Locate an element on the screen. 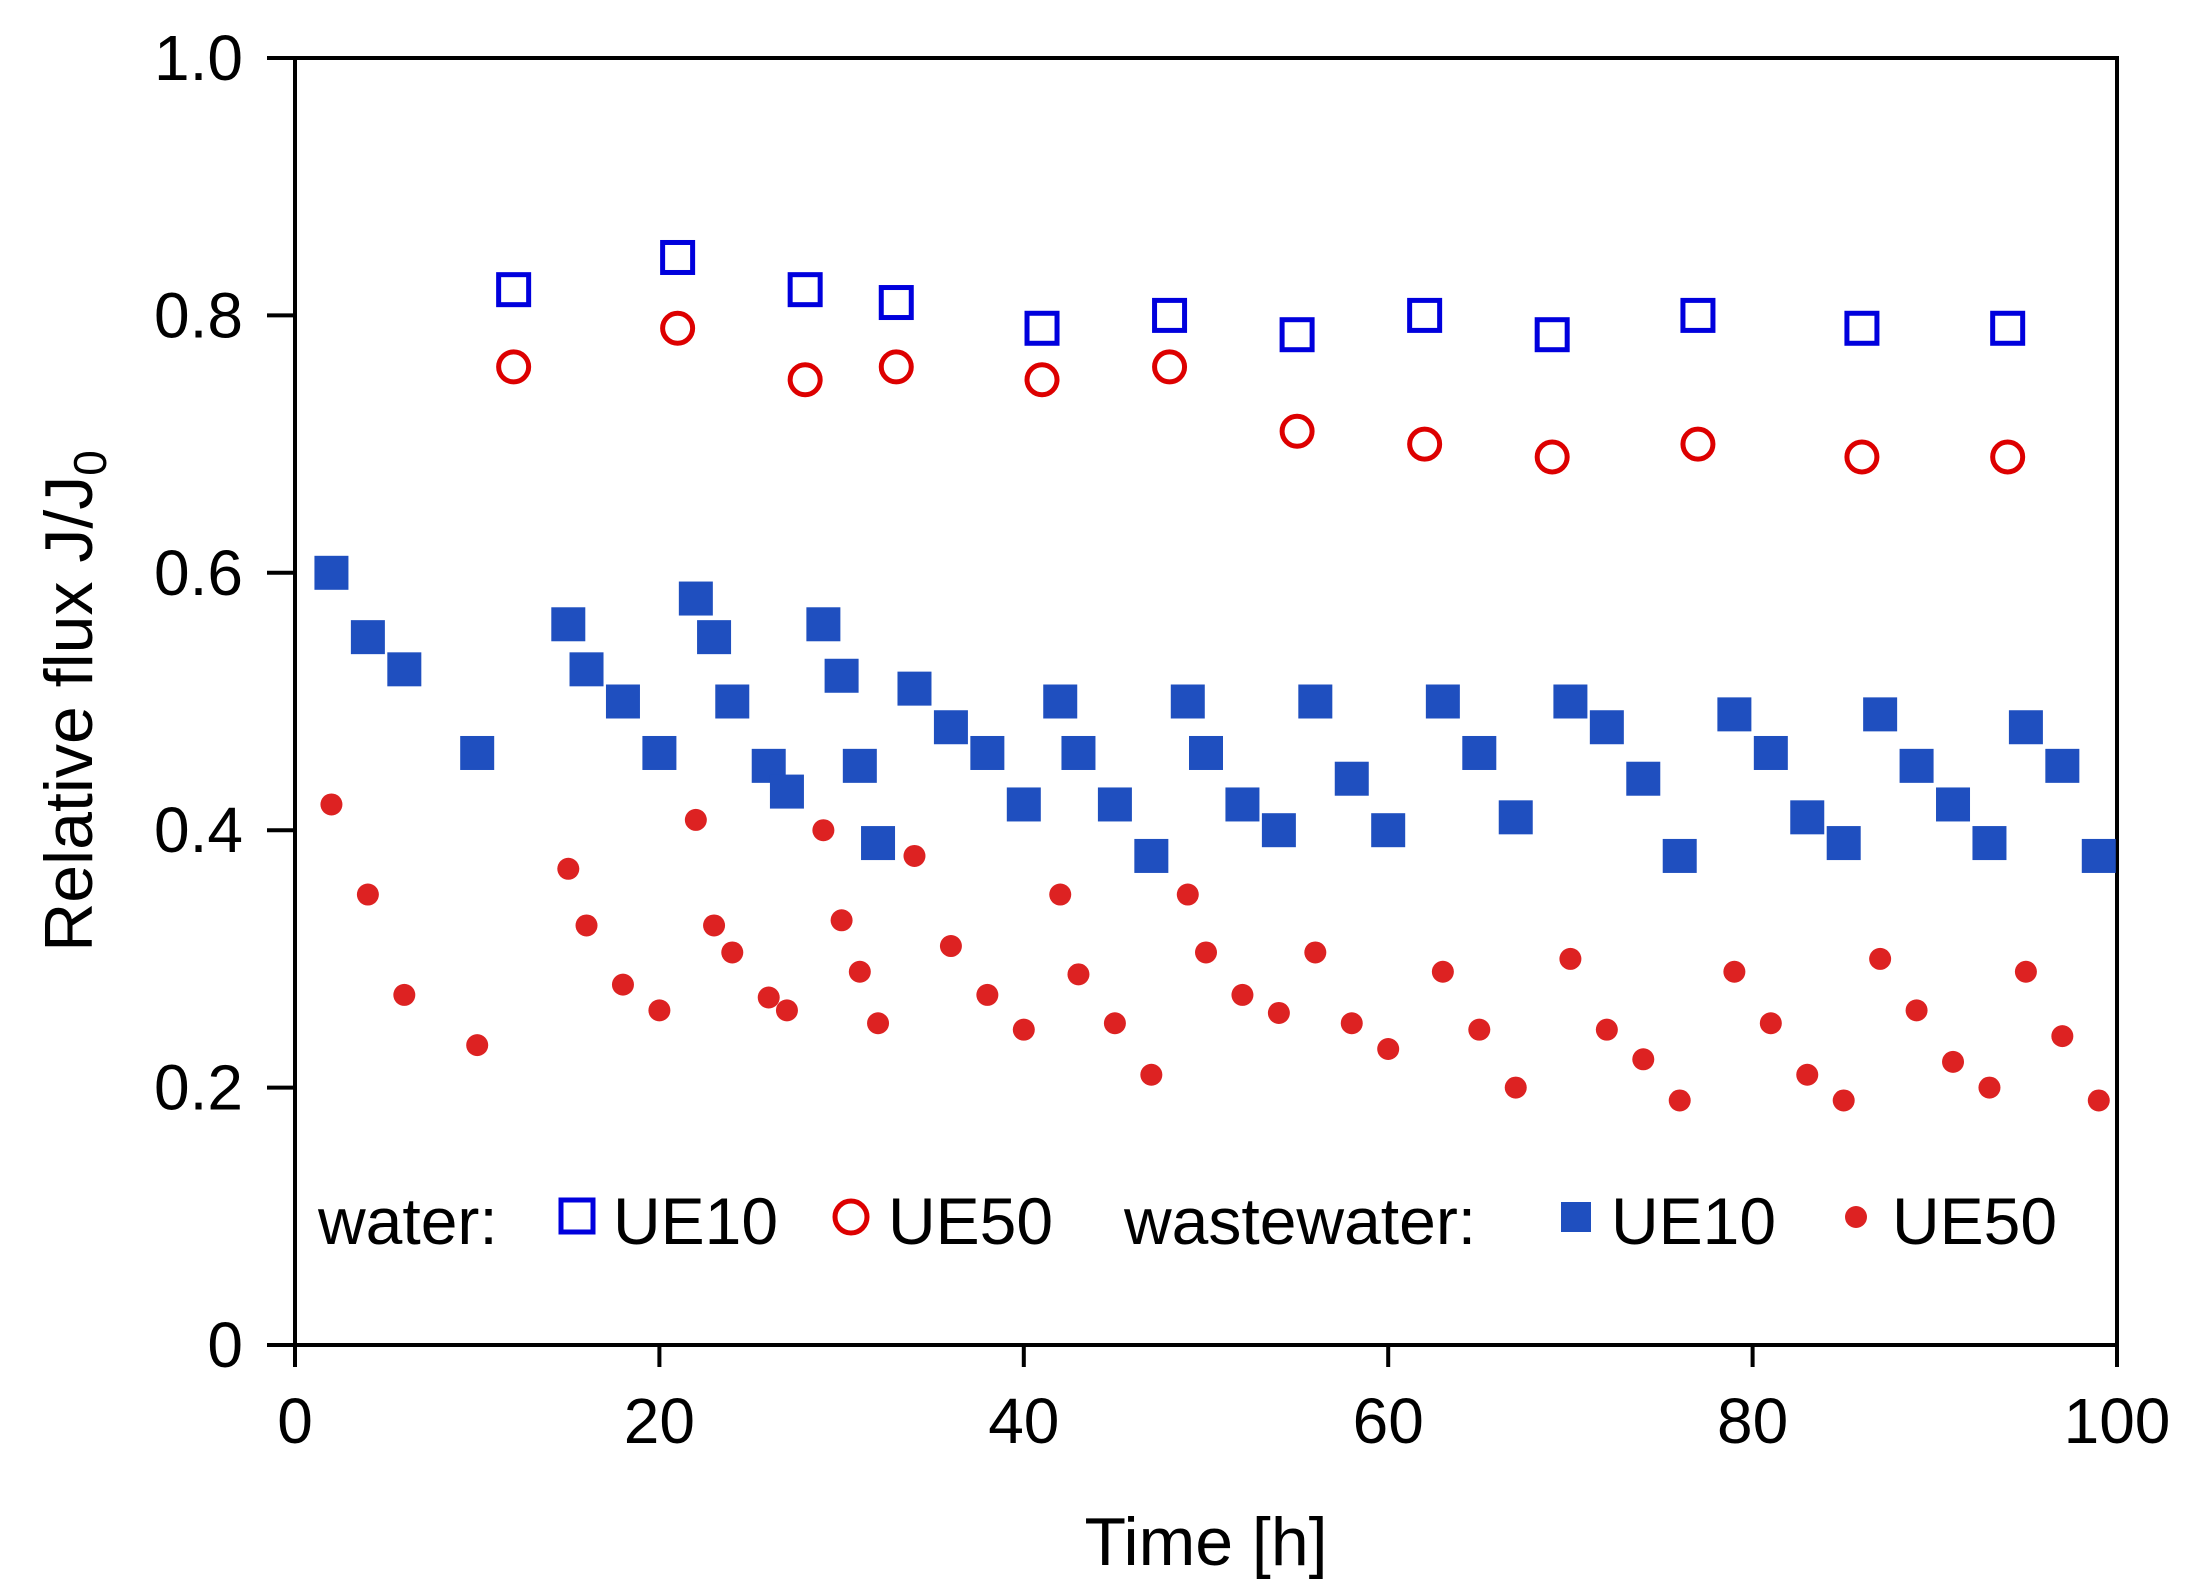 Image resolution: width=2197 pixels, height=1594 pixels. legend-wastewater-ue10-text: UE10 is located at coordinates (1693, 1221).